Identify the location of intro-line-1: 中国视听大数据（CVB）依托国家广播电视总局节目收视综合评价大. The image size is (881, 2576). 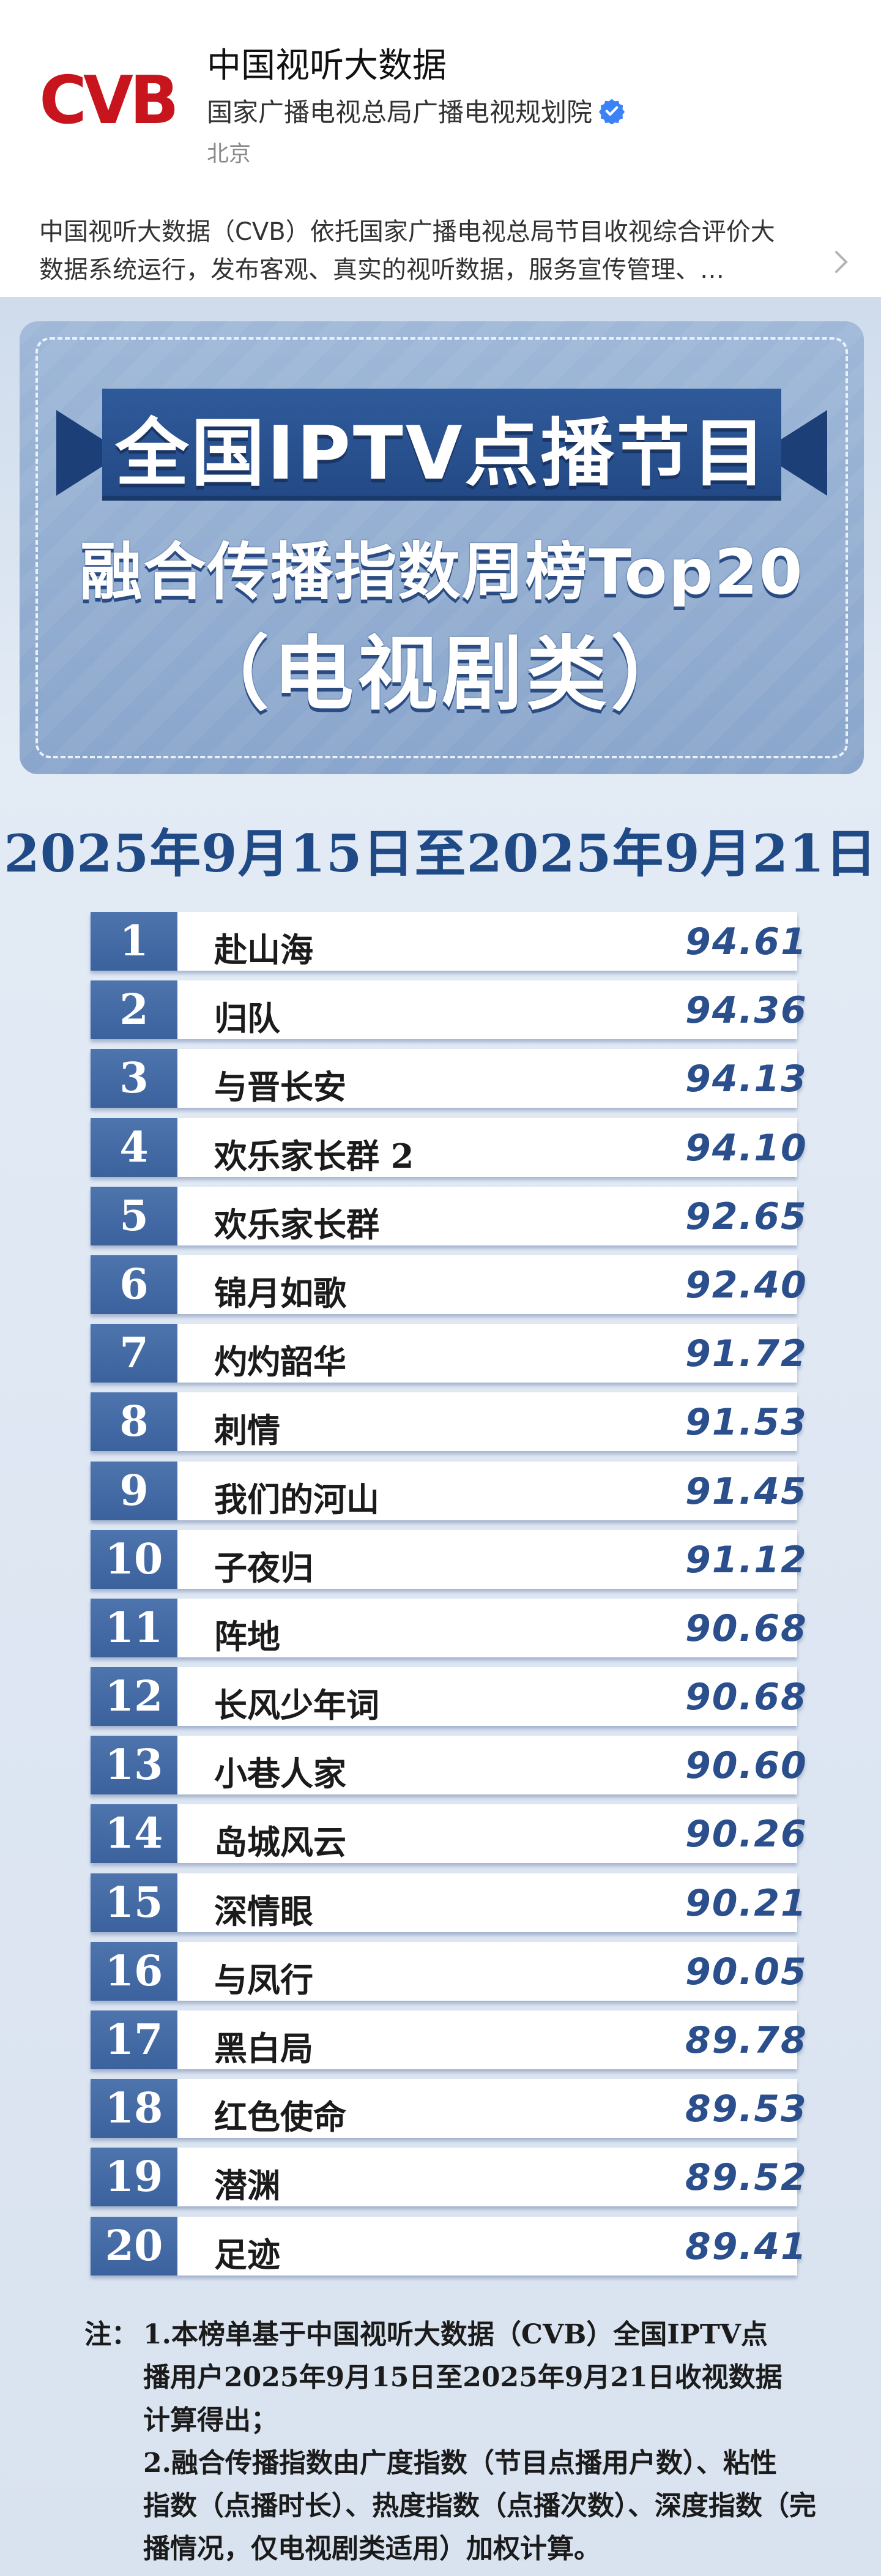
(407, 232).